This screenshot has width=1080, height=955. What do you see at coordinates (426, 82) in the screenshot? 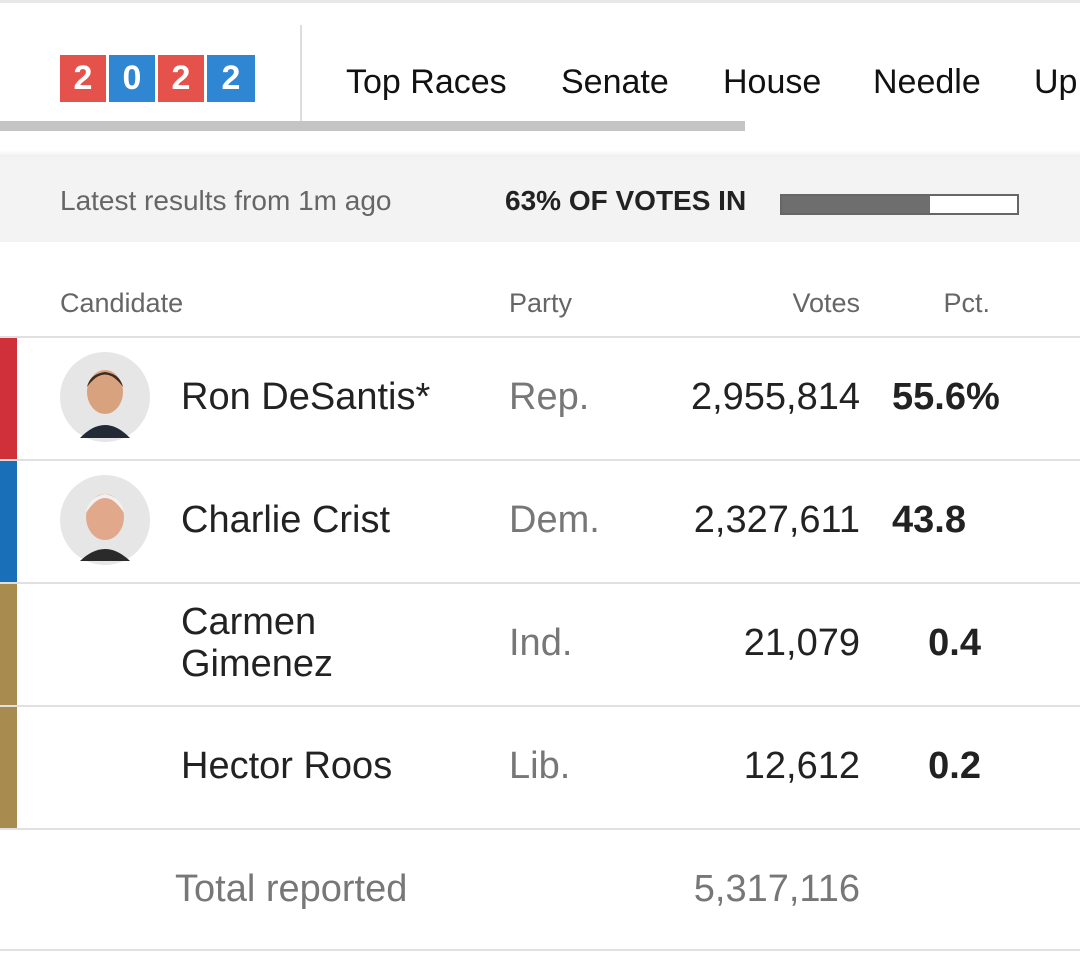
I see `nav-link: Top Races` at bounding box center [426, 82].